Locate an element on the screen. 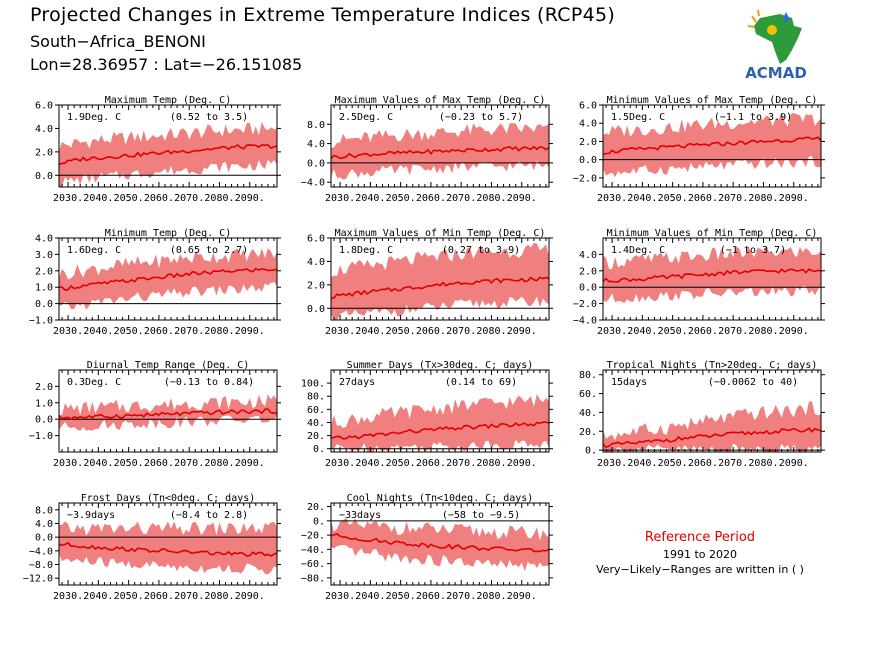 This screenshot has height=659, width=879. y-tick-label: 80. is located at coordinates (588, 375).